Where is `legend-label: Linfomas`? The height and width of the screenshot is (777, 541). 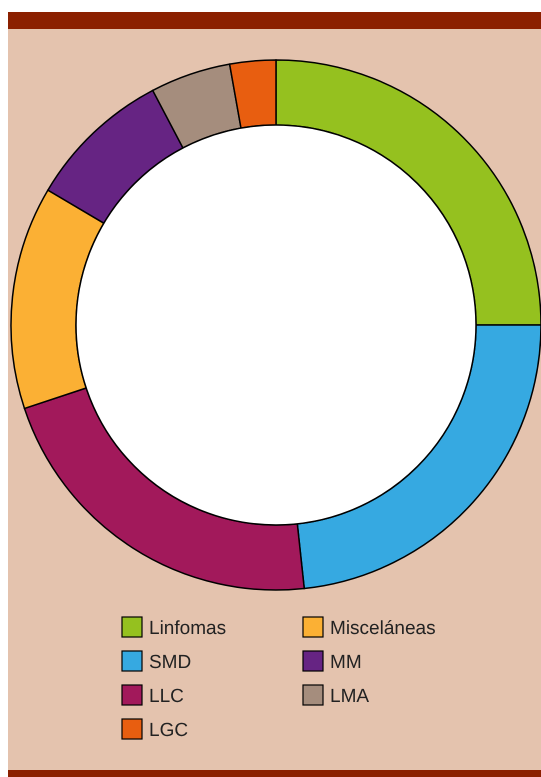
legend-label: Linfomas is located at coordinates (187, 628).